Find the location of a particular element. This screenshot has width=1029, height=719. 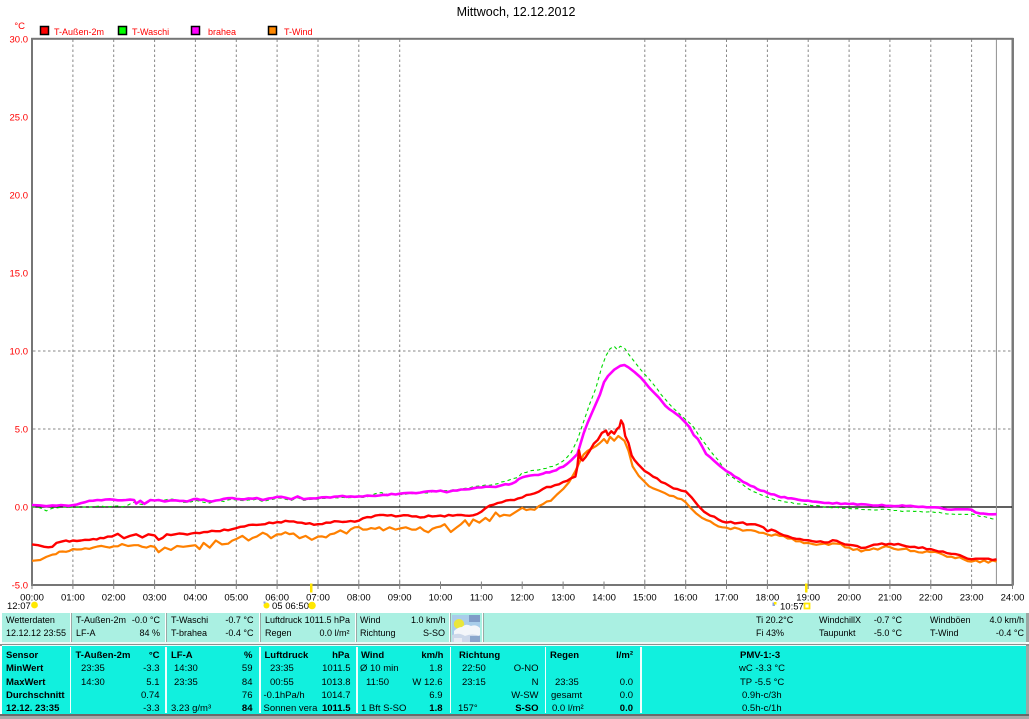

svg-text: T-Außen-2m is located at coordinates (79, 32).